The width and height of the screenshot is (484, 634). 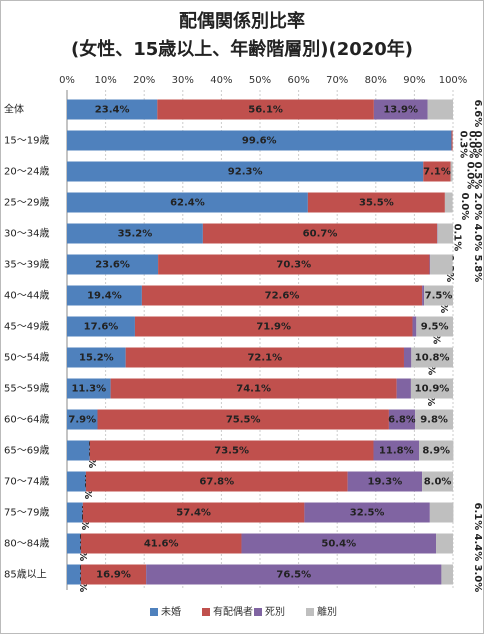 What do you see at coordinates (26, 296) in the screenshot?
I see `y-tick-label: 40～44歳` at bounding box center [26, 296].